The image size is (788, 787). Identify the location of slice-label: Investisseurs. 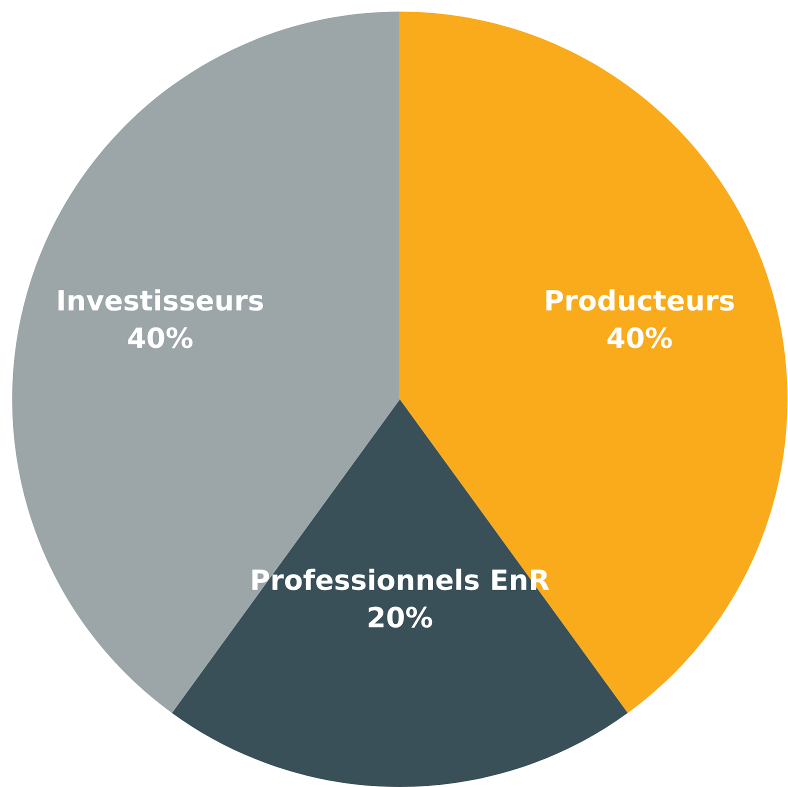
(160, 300).